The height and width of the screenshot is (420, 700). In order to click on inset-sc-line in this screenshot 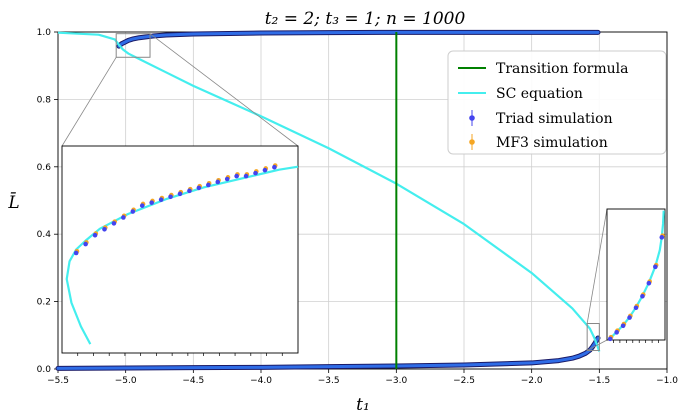, I will do `click(182, 255)`.